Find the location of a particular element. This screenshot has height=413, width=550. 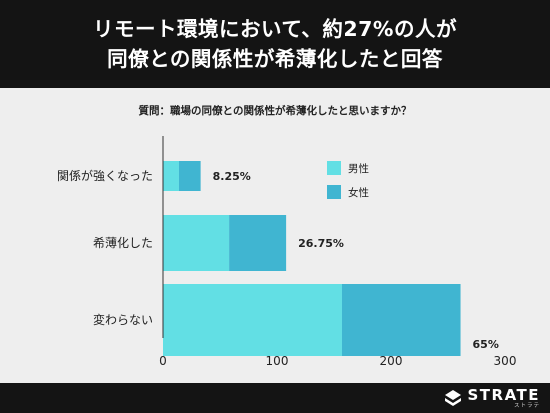

legend-swatch-male is located at coordinates (334, 168).